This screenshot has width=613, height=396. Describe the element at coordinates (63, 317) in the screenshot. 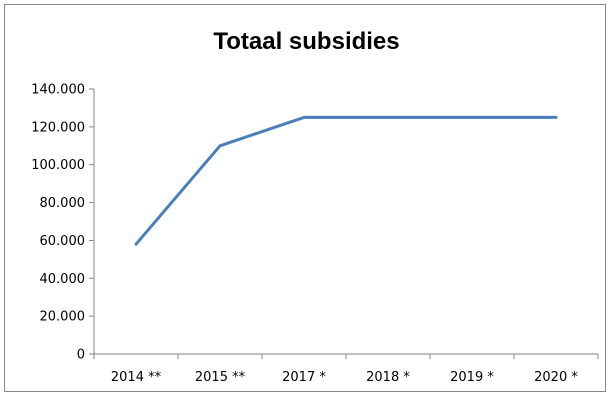

I see `y-tick-label: 20.000` at that location.